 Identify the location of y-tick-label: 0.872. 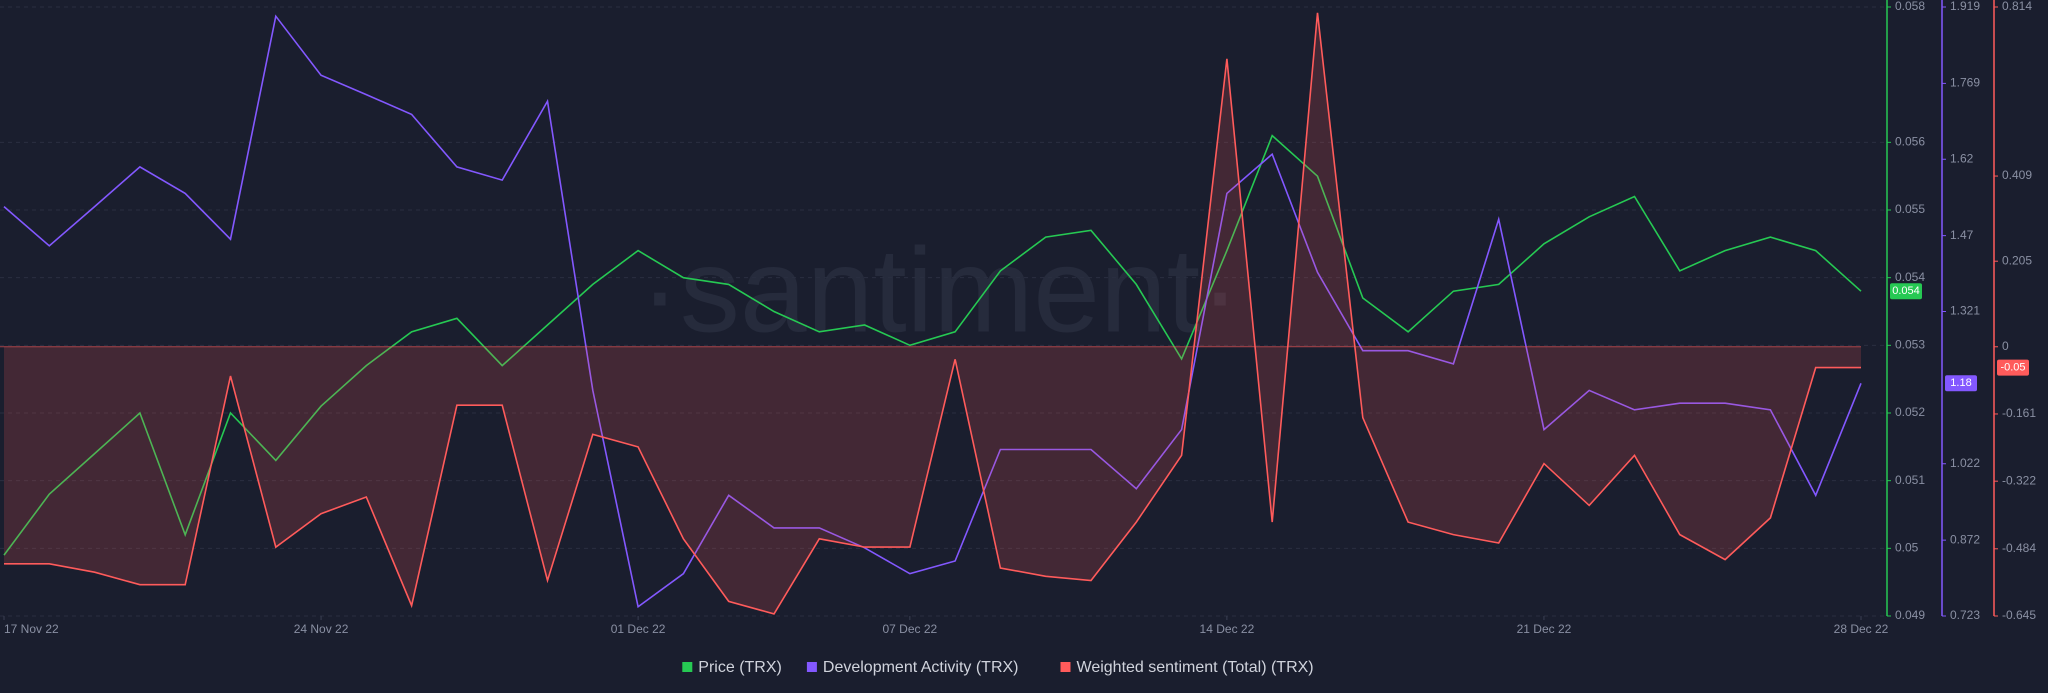
(1965, 539).